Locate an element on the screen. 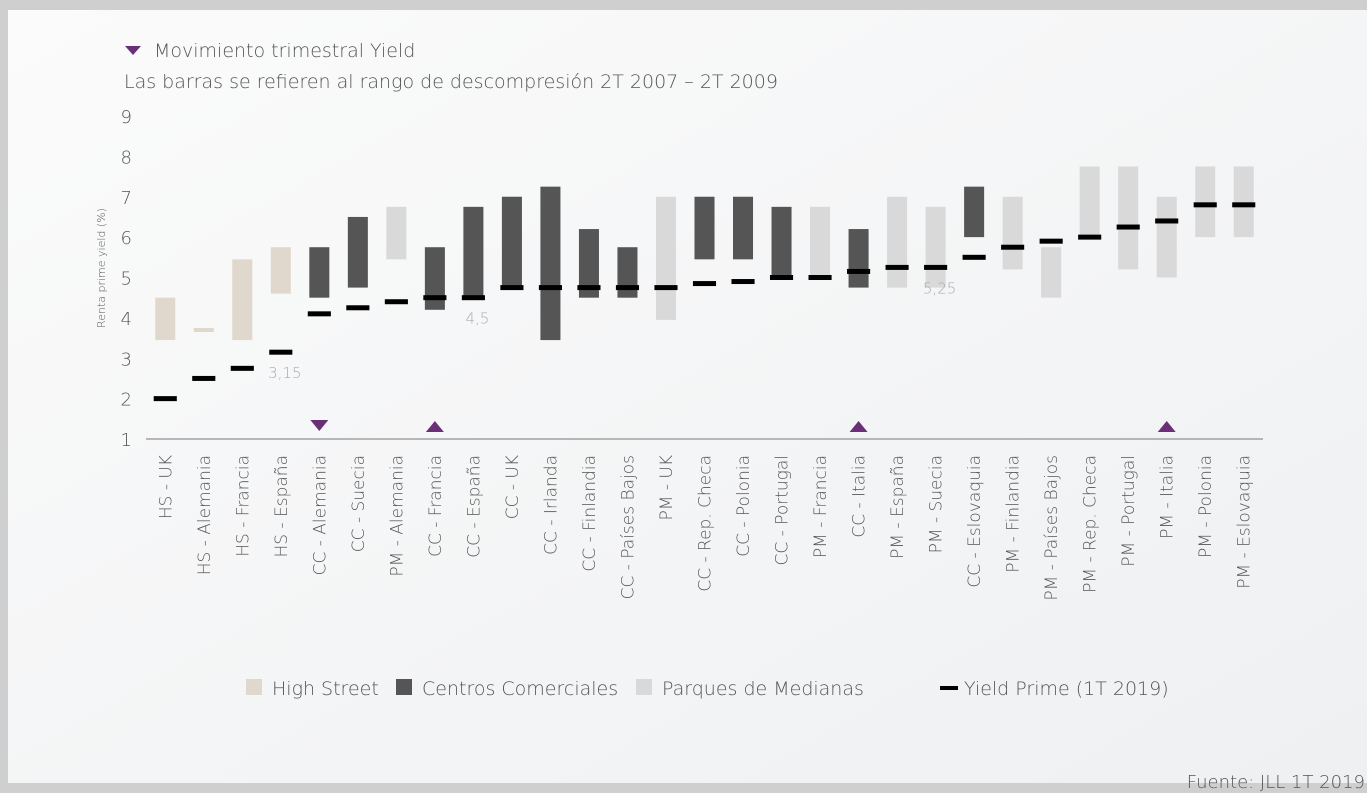 This screenshot has width=1367, height=793. x-tick-label: PM - Suecia is located at coordinates (937, 504).